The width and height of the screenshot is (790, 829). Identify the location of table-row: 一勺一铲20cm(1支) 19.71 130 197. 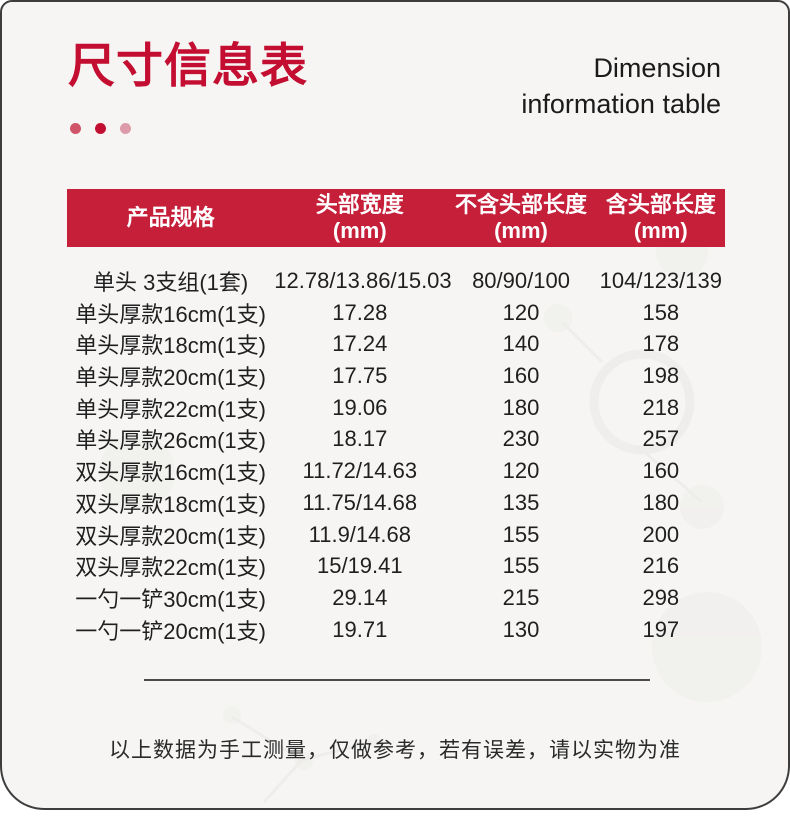
(396, 630).